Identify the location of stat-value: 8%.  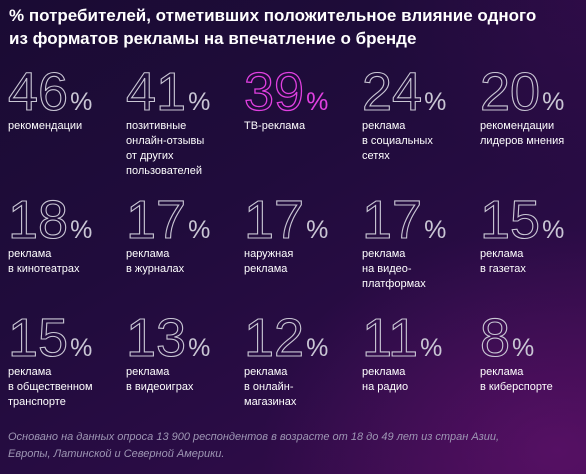
(506, 337).